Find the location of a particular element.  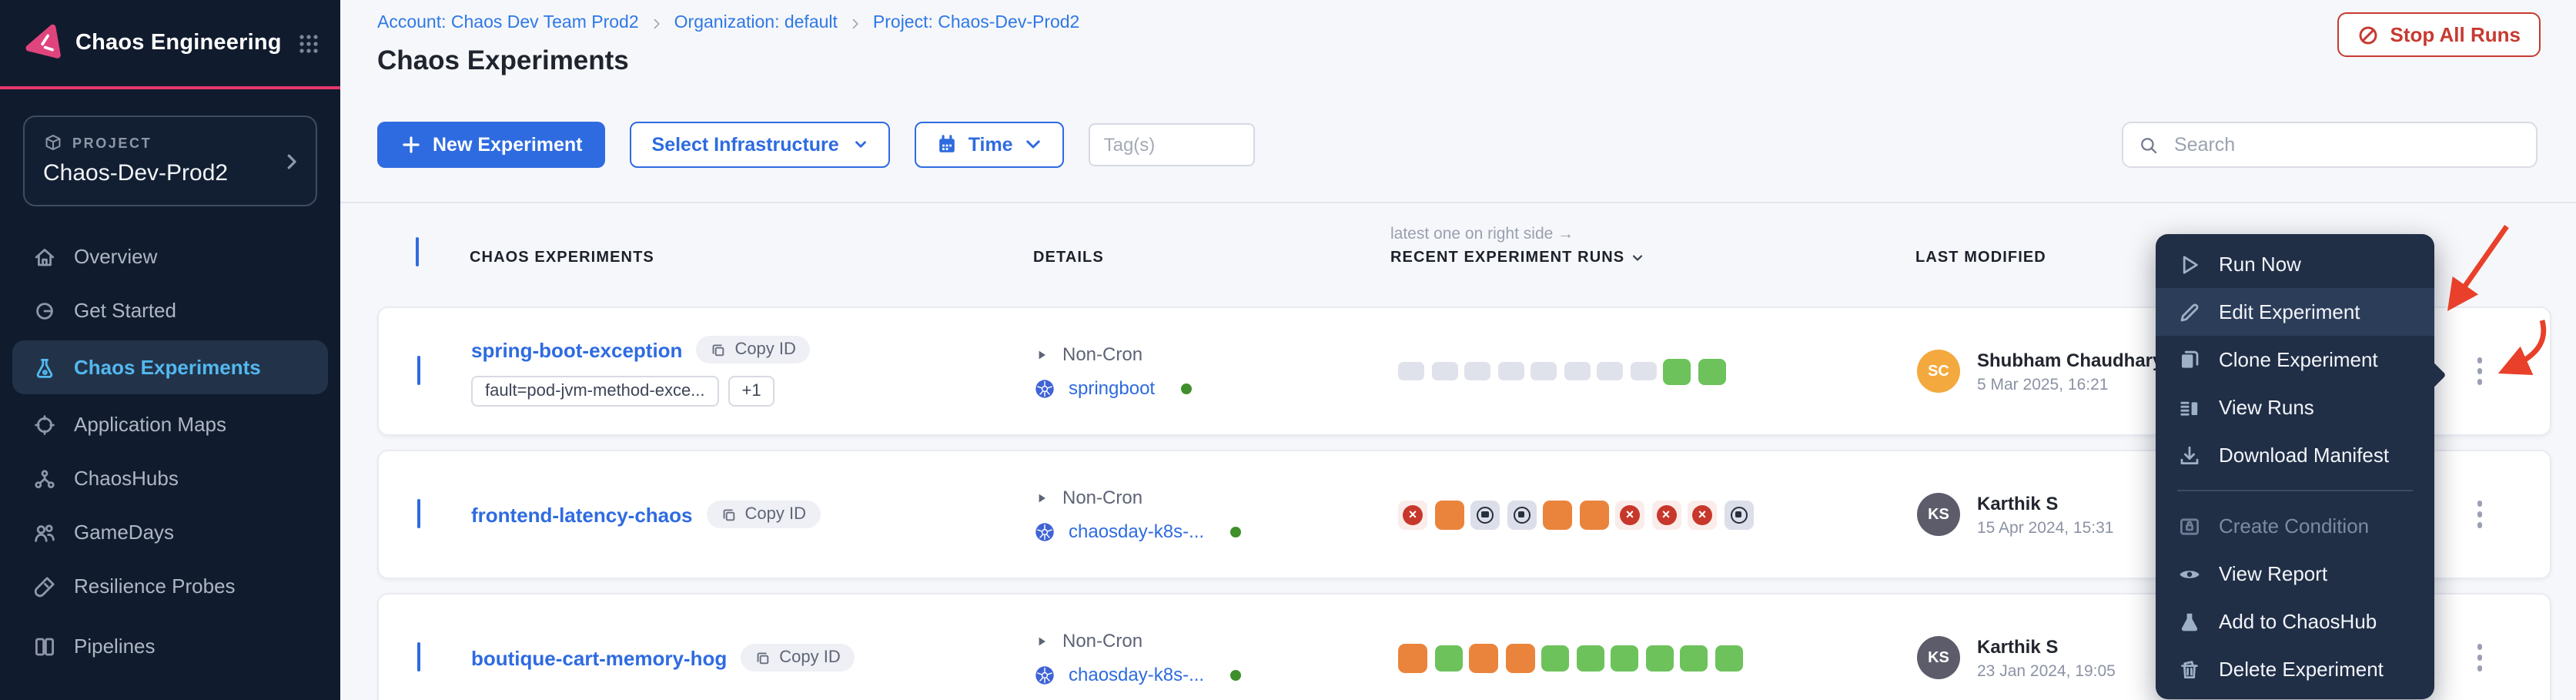

sidebar-item-chaoshubs: ChaosHubs is located at coordinates (170, 478).